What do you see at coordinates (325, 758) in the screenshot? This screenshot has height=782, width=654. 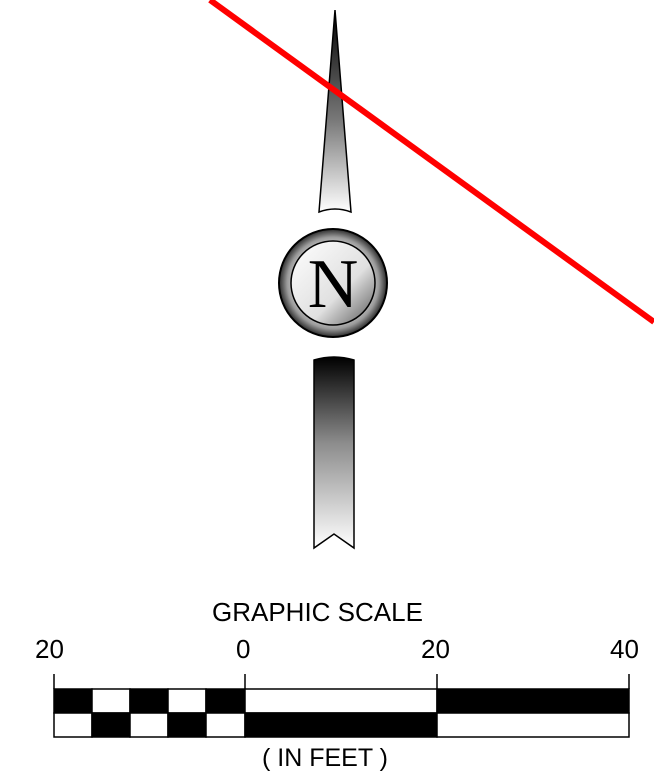 I see `scale-unit: ( IN FEET )` at bounding box center [325, 758].